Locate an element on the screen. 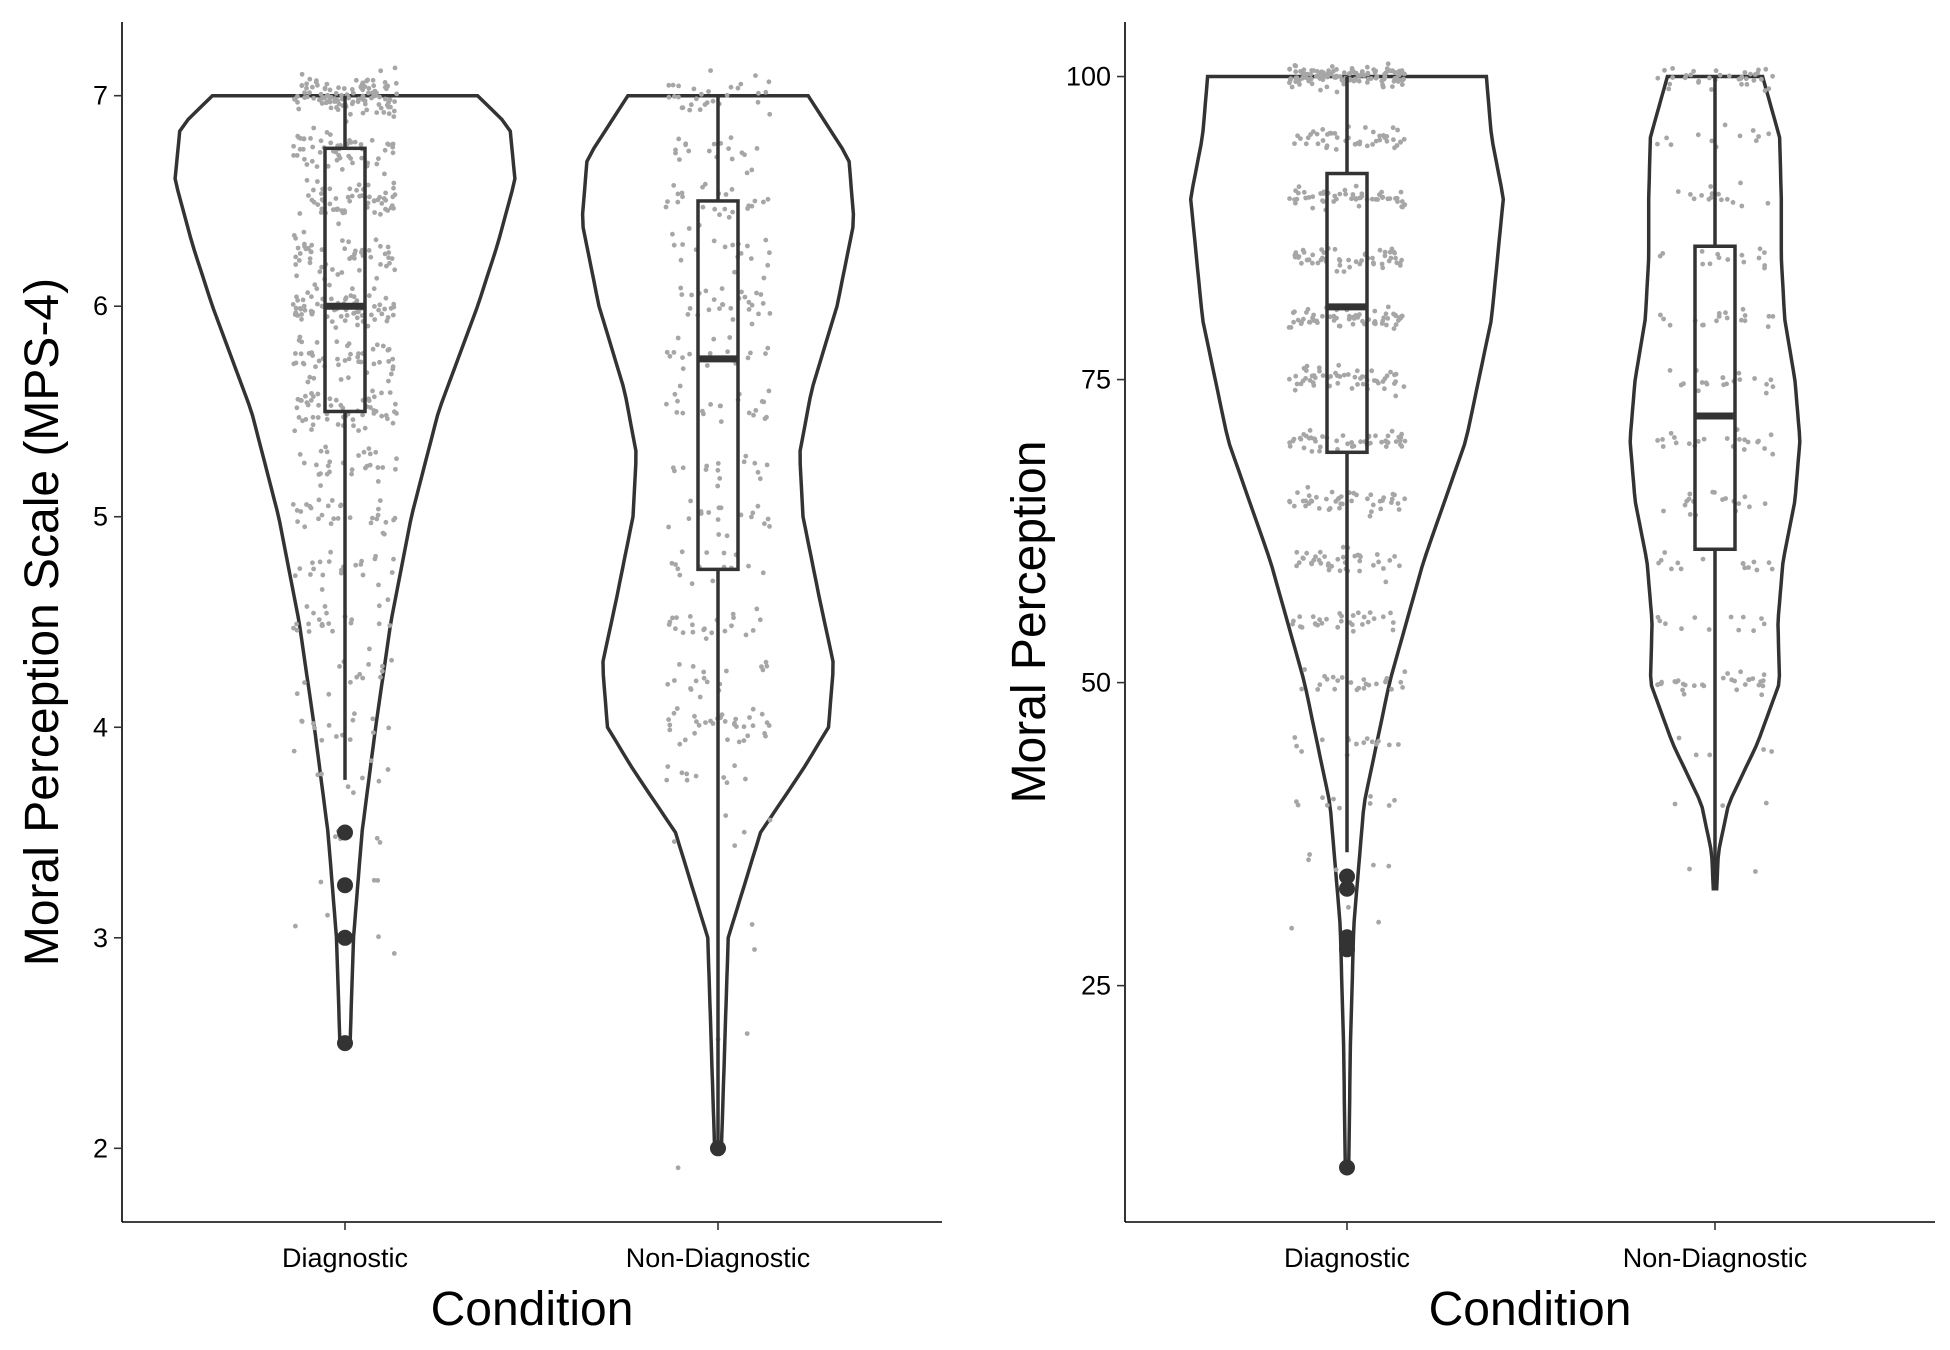 The height and width of the screenshot is (1350, 1950). violin-group-non-diagnostic is located at coordinates (718, 619).